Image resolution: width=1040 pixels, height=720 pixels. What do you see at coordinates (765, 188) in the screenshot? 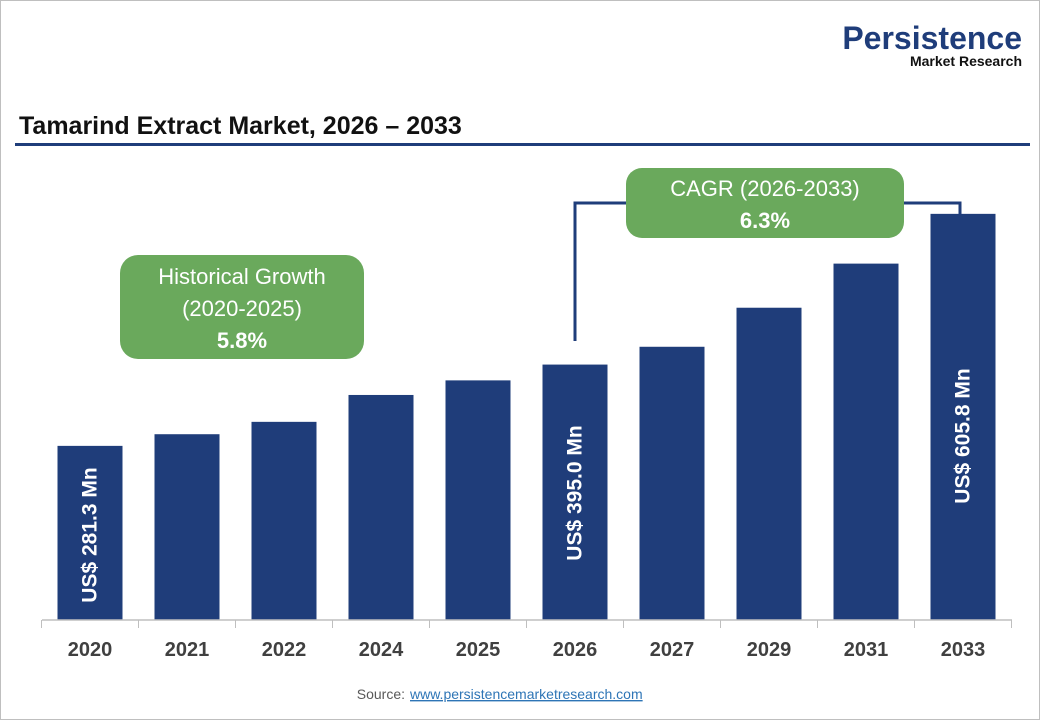
I see `cagr-label: CAGR (2026-2033)` at bounding box center [765, 188].